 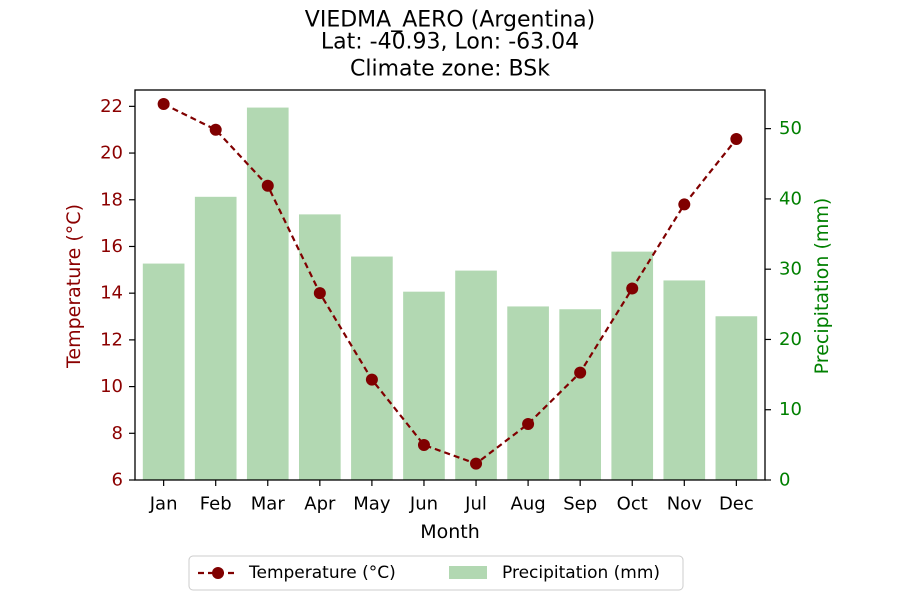 What do you see at coordinates (580, 504) in the screenshot?
I see `x-tick-label-sep: Sep` at bounding box center [580, 504].